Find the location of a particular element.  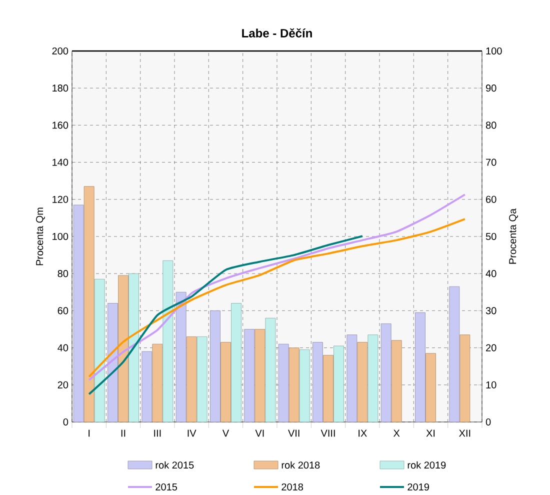

y-tick-label: 120 is located at coordinates (60, 199).